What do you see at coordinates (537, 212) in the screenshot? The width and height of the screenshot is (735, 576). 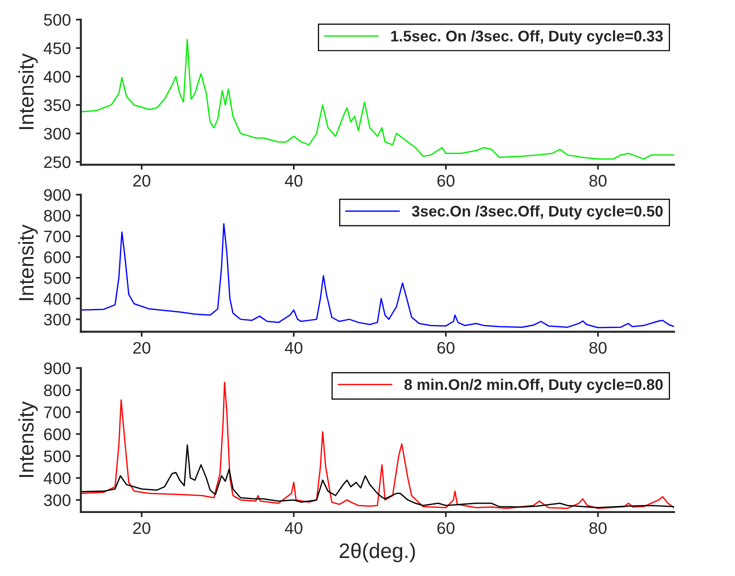 I see `legend-label: 3sec.On /3sec.Off, Duty cycle=0.50` at bounding box center [537, 212].